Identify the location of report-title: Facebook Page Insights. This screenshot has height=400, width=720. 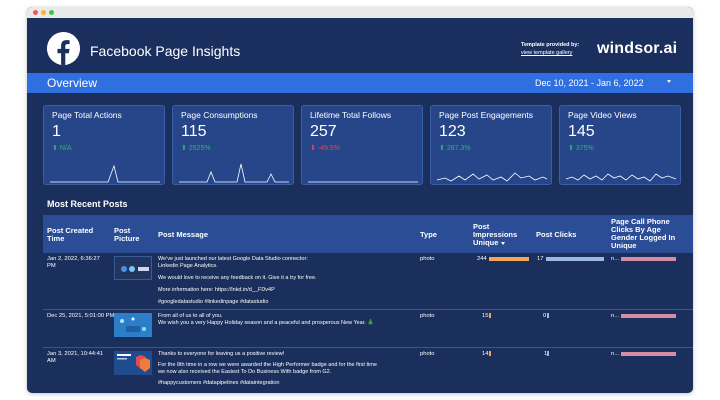
(165, 51).